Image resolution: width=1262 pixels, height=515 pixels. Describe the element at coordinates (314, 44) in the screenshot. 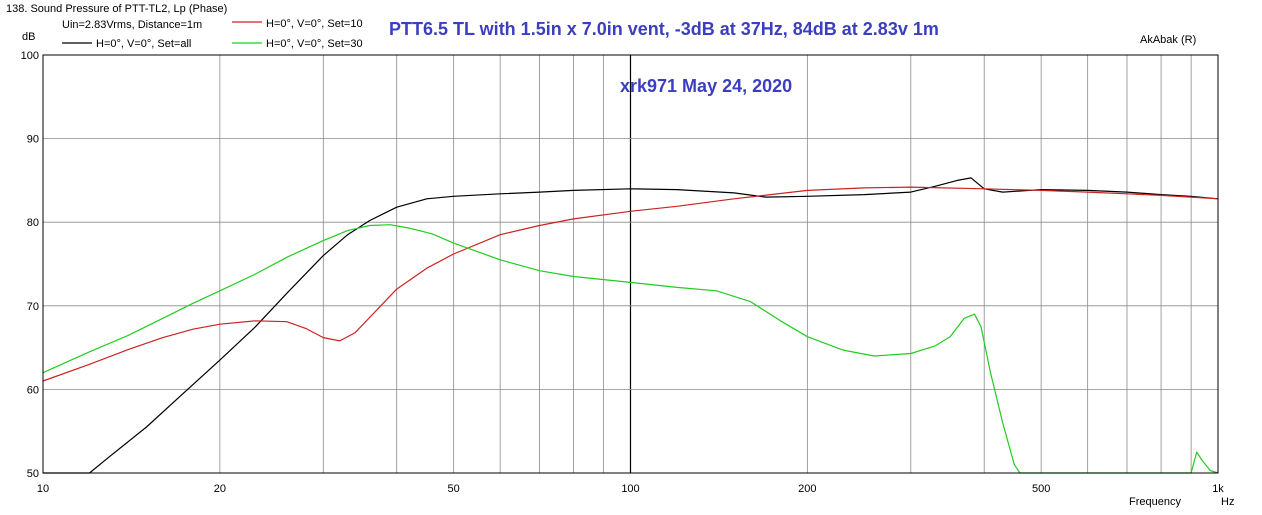

I see `legend-label-set-30: H=0°, V=0°, Set=30` at that location.